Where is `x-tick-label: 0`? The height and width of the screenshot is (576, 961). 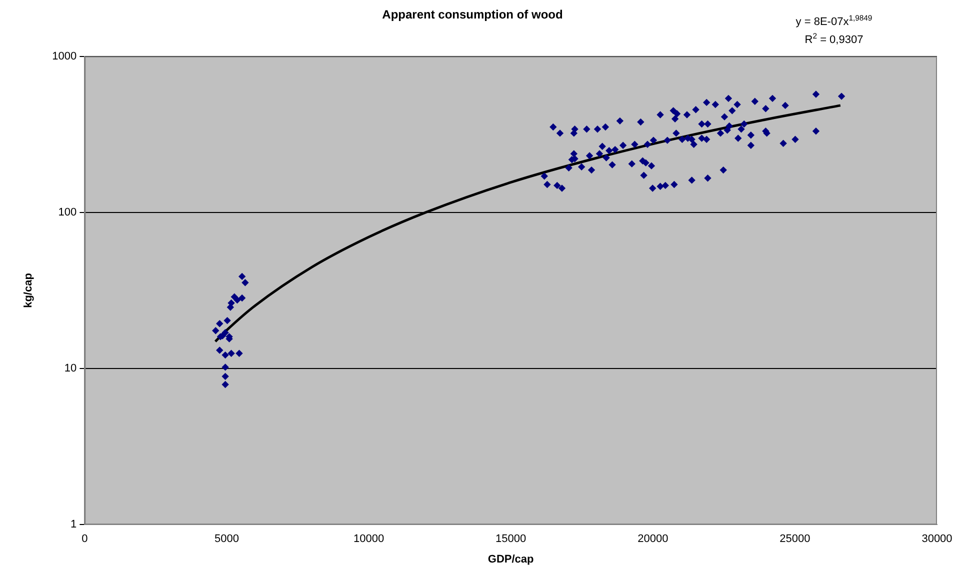
x-tick-label: 0 is located at coordinates (85, 539).